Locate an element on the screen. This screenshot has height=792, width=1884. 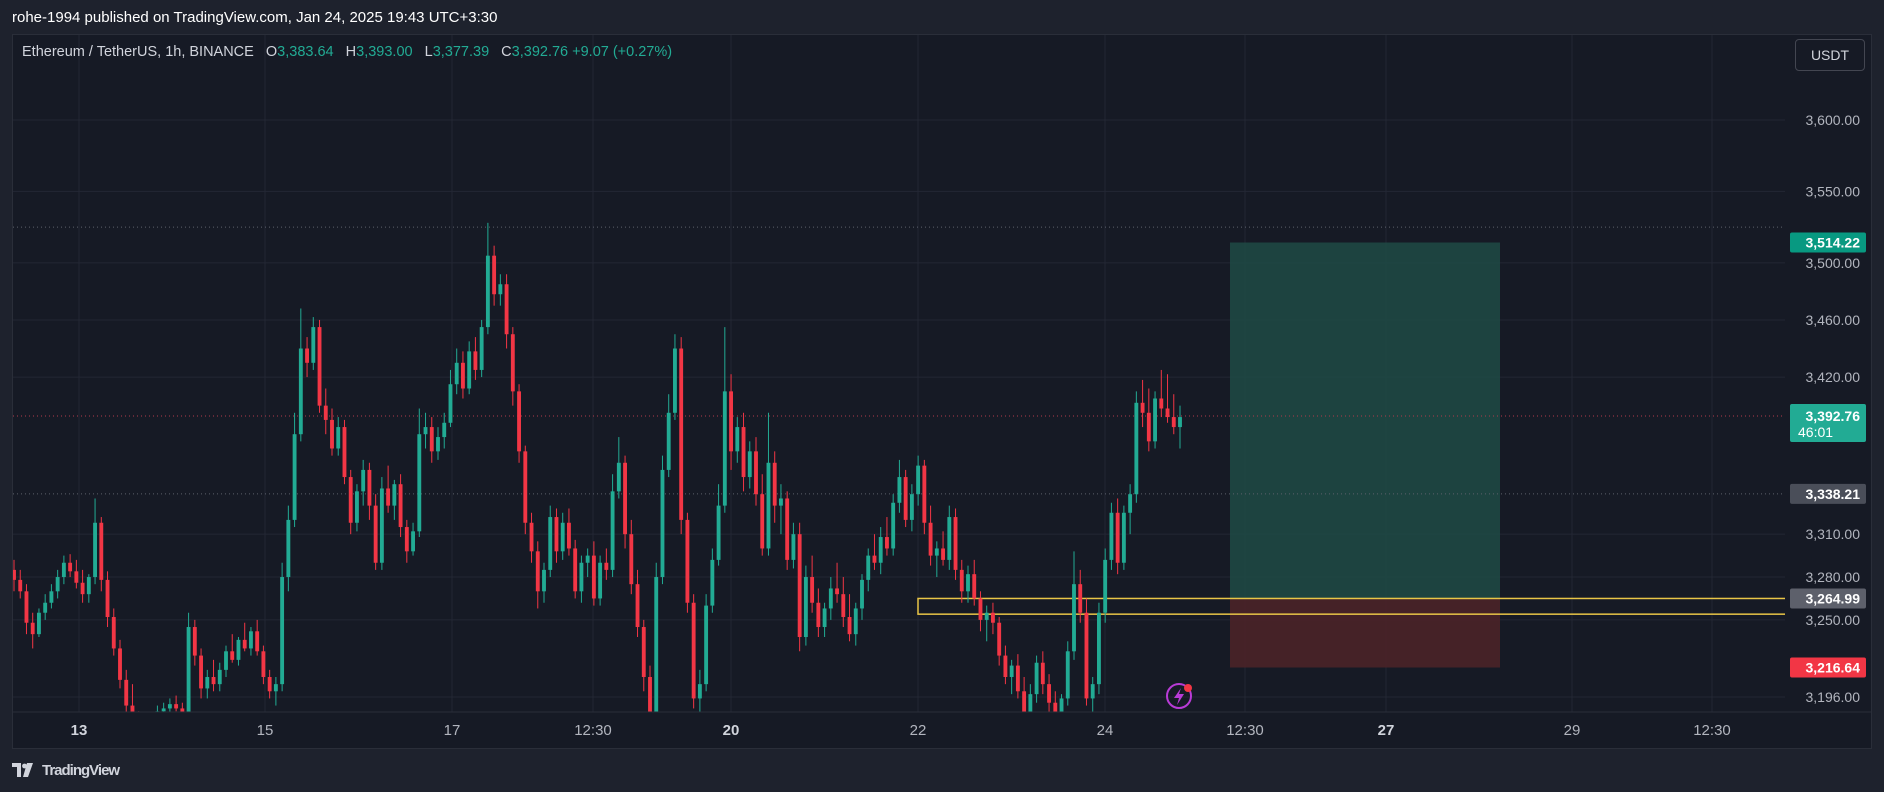
symbol-title: Ethereum / TetherUS, 1h, BINANCE is located at coordinates (138, 52).